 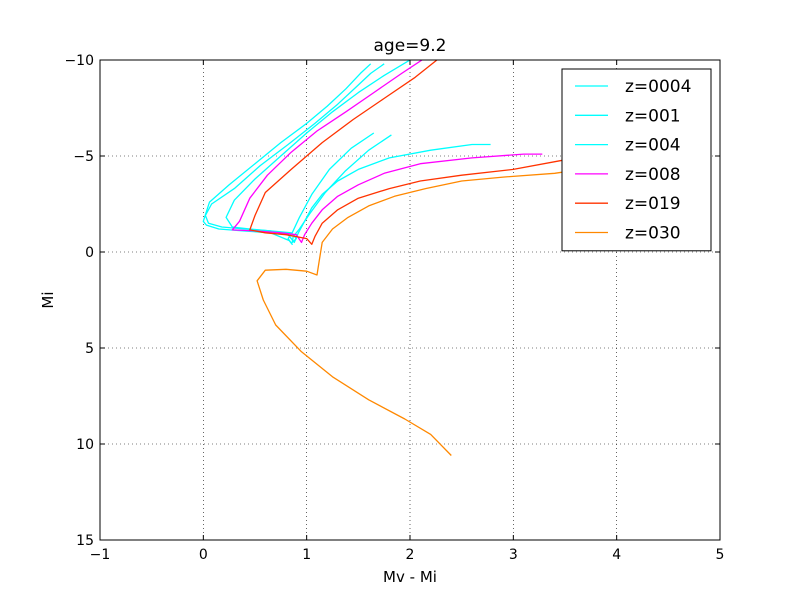 I want to click on y-tick-label: 5, so click(x=89, y=349).